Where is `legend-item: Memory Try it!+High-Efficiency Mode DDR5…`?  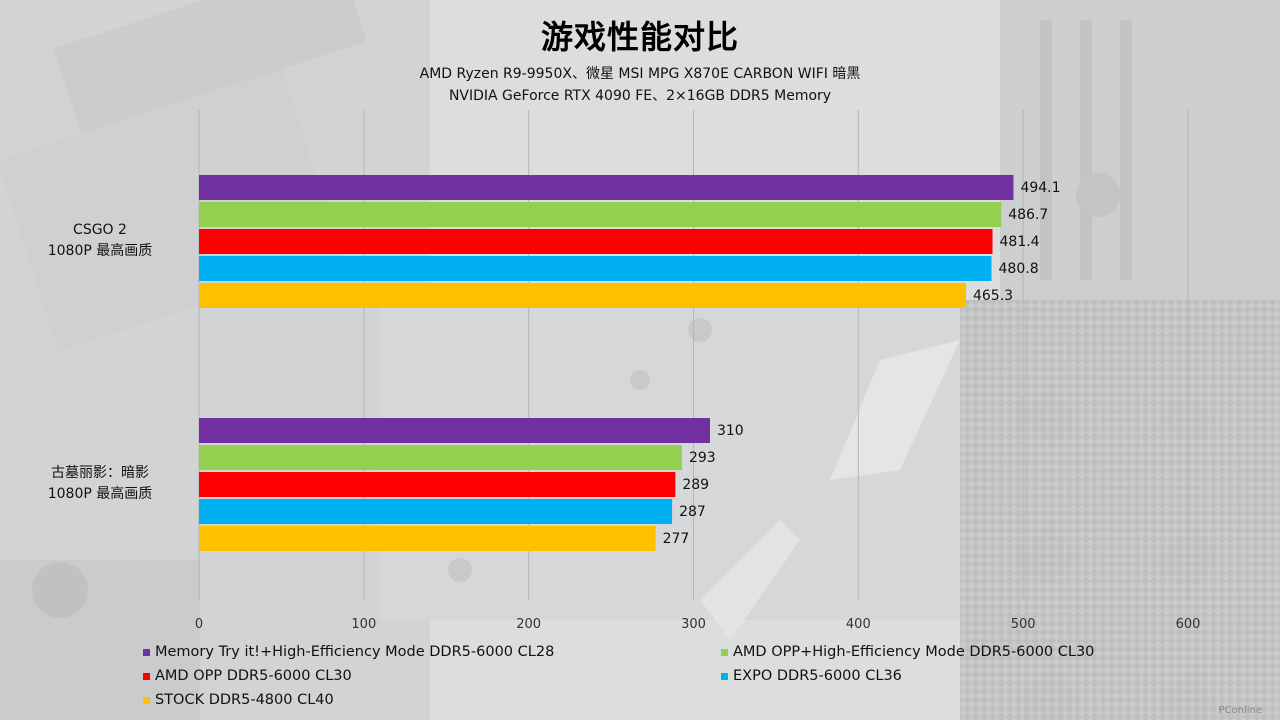
legend-item: Memory Try it!+High-Efficiency Mode DDR5… is located at coordinates (348, 652).